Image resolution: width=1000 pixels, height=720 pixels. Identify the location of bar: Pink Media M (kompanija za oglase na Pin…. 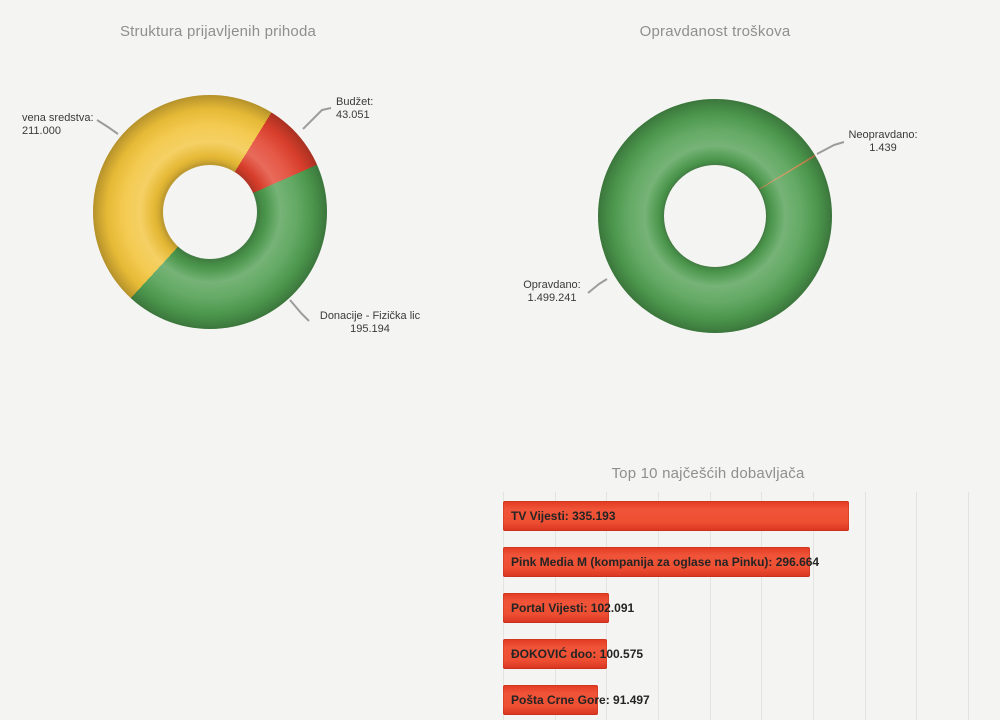
(661, 562).